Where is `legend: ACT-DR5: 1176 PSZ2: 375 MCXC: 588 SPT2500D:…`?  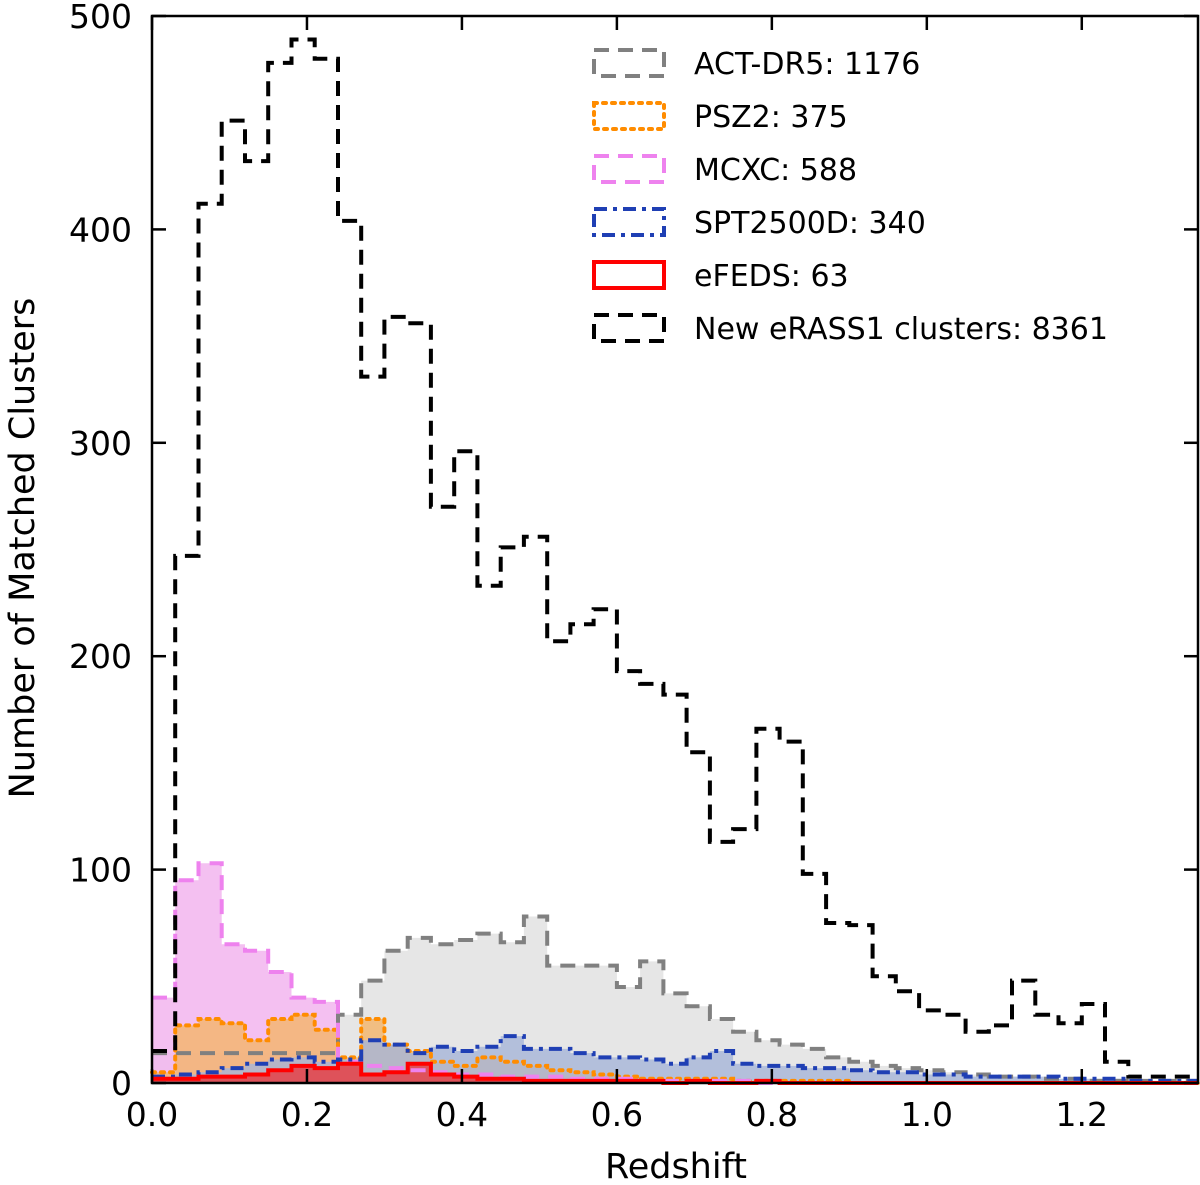
legend: ACT-DR5: 1176 PSZ2: 375 MCXC: 588 SPT2500D:… is located at coordinates (850, 197).